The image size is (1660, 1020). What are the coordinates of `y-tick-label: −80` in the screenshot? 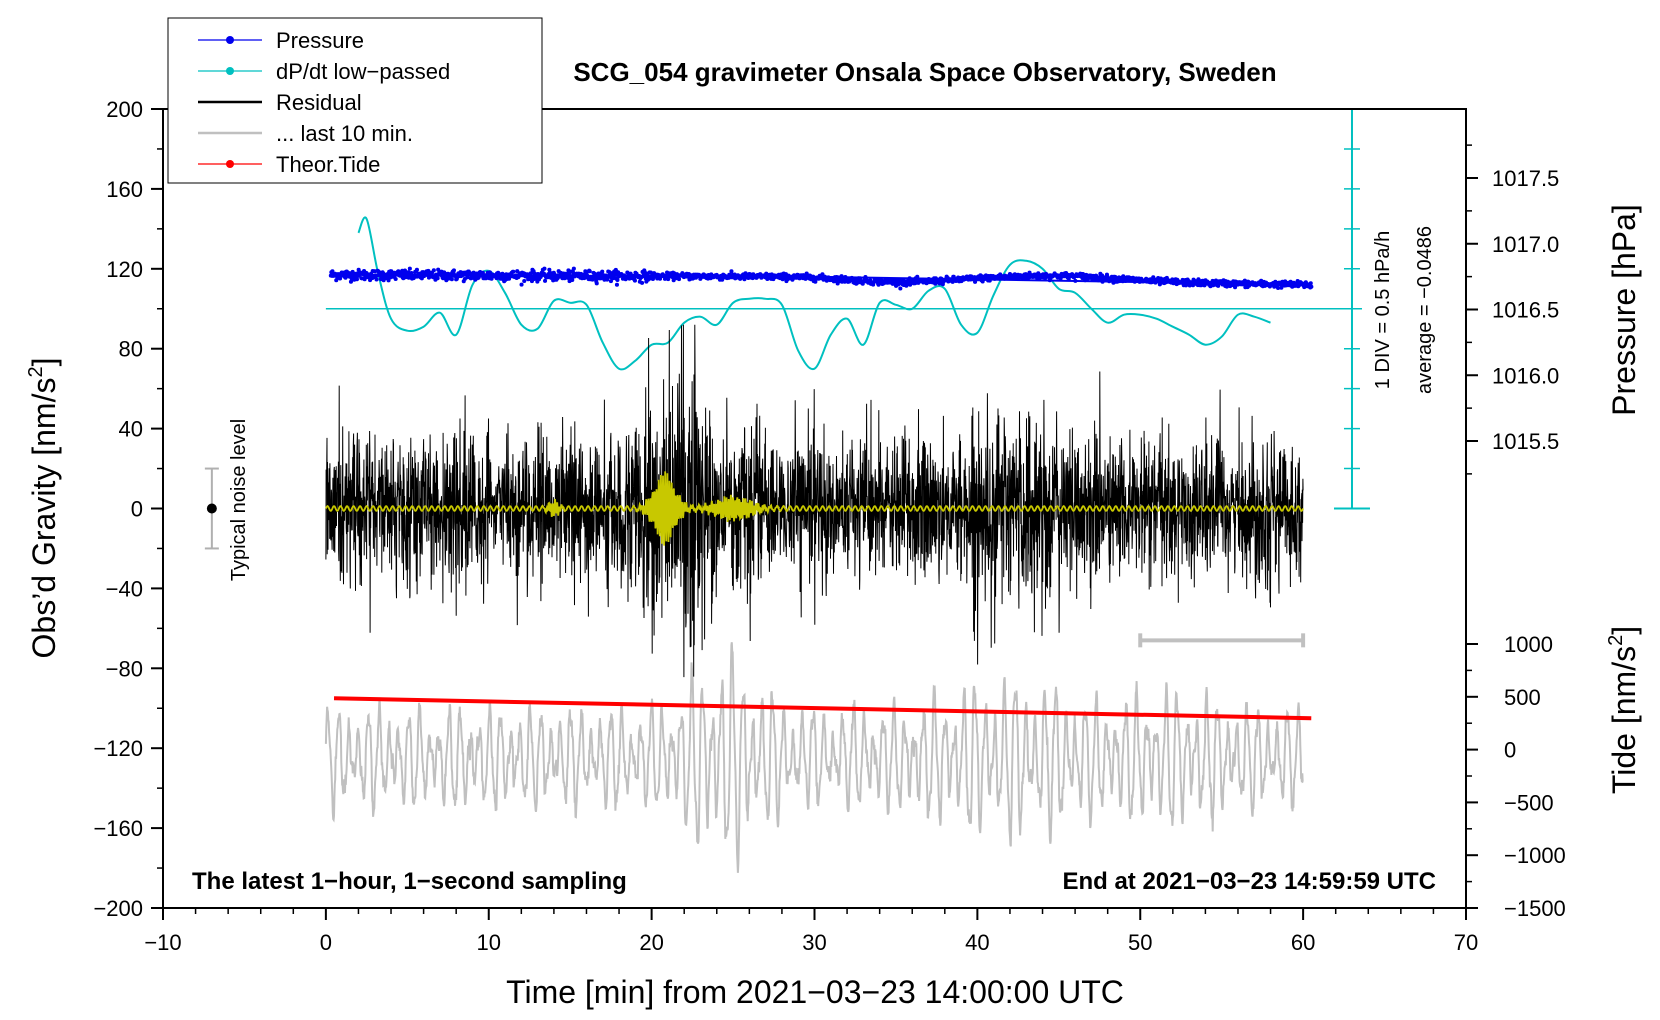 It's located at (124, 668).